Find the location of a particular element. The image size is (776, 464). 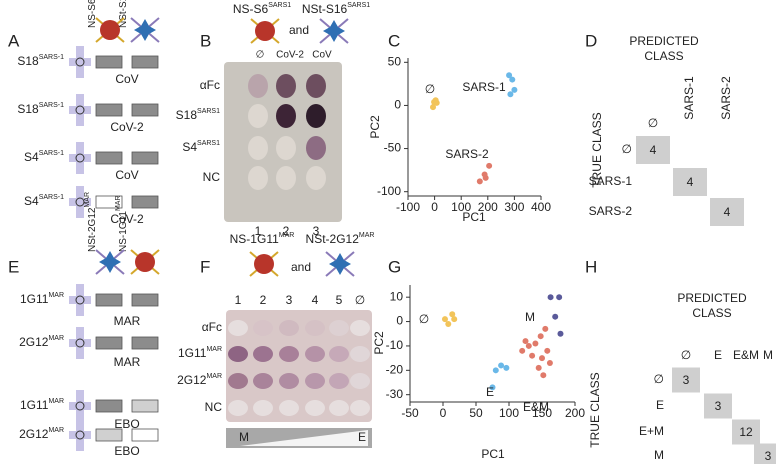

column-label: CoV is located at coordinates (322, 55).